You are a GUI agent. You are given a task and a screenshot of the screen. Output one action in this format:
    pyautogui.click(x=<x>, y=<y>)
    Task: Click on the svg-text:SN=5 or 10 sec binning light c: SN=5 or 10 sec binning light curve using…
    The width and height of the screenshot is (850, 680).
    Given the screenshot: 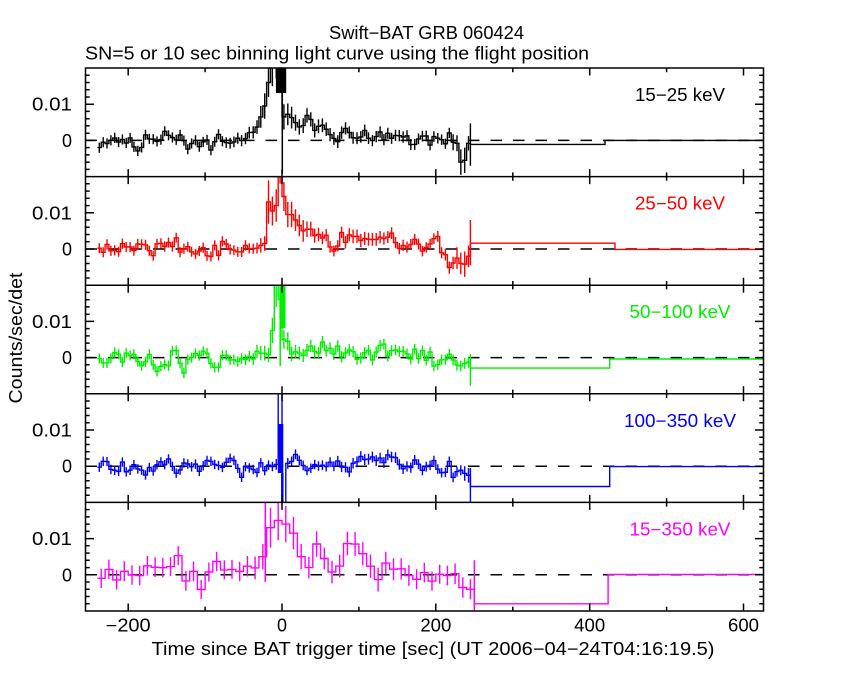 What is the action you would take?
    pyautogui.click(x=337, y=54)
    